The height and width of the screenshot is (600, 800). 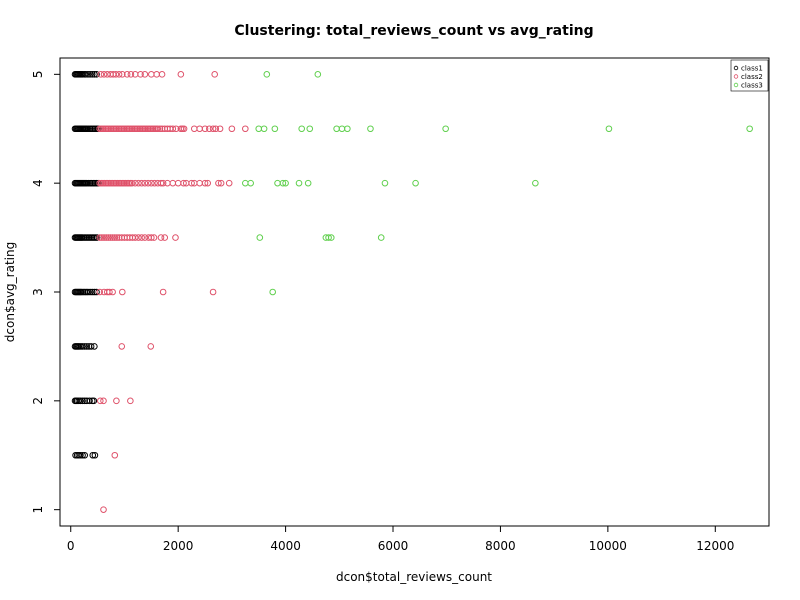 What do you see at coordinates (71, 546) in the screenshot?
I see `x-tick-label: 0` at bounding box center [71, 546].